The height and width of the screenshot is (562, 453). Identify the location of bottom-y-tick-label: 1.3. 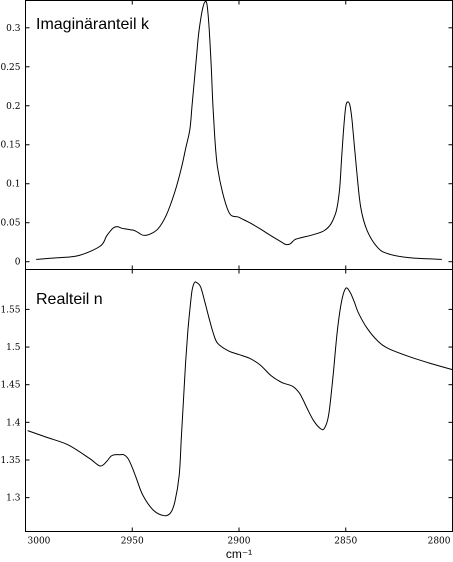
(13, 499).